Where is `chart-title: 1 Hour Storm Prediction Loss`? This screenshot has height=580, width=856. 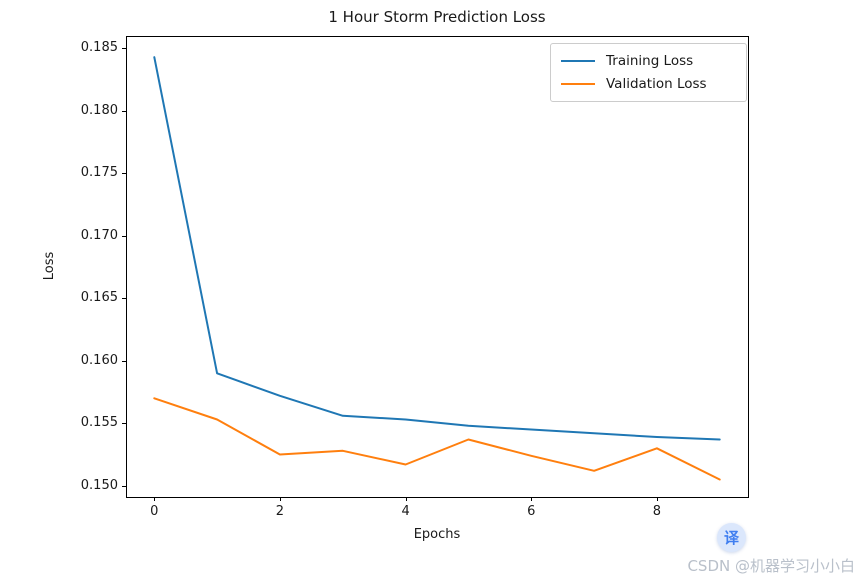 chart-title: 1 Hour Storm Prediction Loss is located at coordinates (437, 17).